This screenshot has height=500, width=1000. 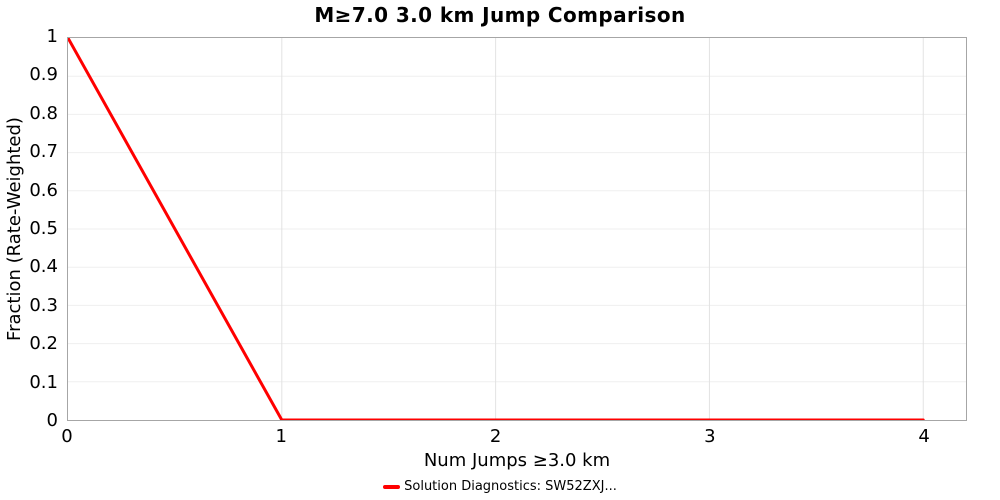 I want to click on y-tick-label: 0.4, so click(x=43, y=267).